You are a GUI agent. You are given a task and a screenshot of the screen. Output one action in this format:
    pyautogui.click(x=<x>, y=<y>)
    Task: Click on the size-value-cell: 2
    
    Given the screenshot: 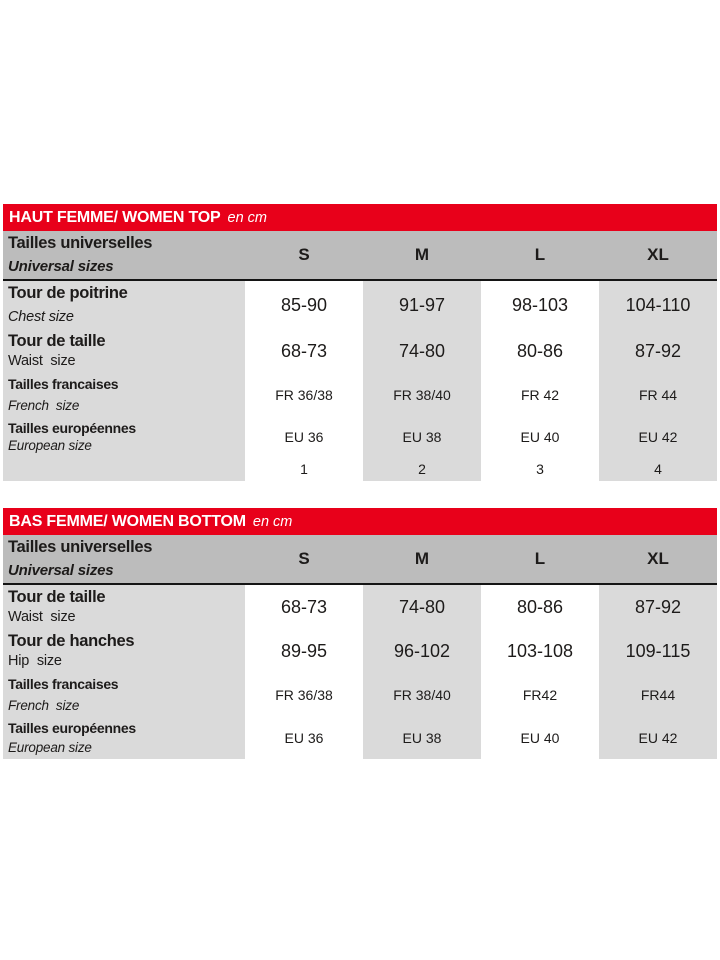 What is the action you would take?
    pyautogui.click(x=422, y=469)
    